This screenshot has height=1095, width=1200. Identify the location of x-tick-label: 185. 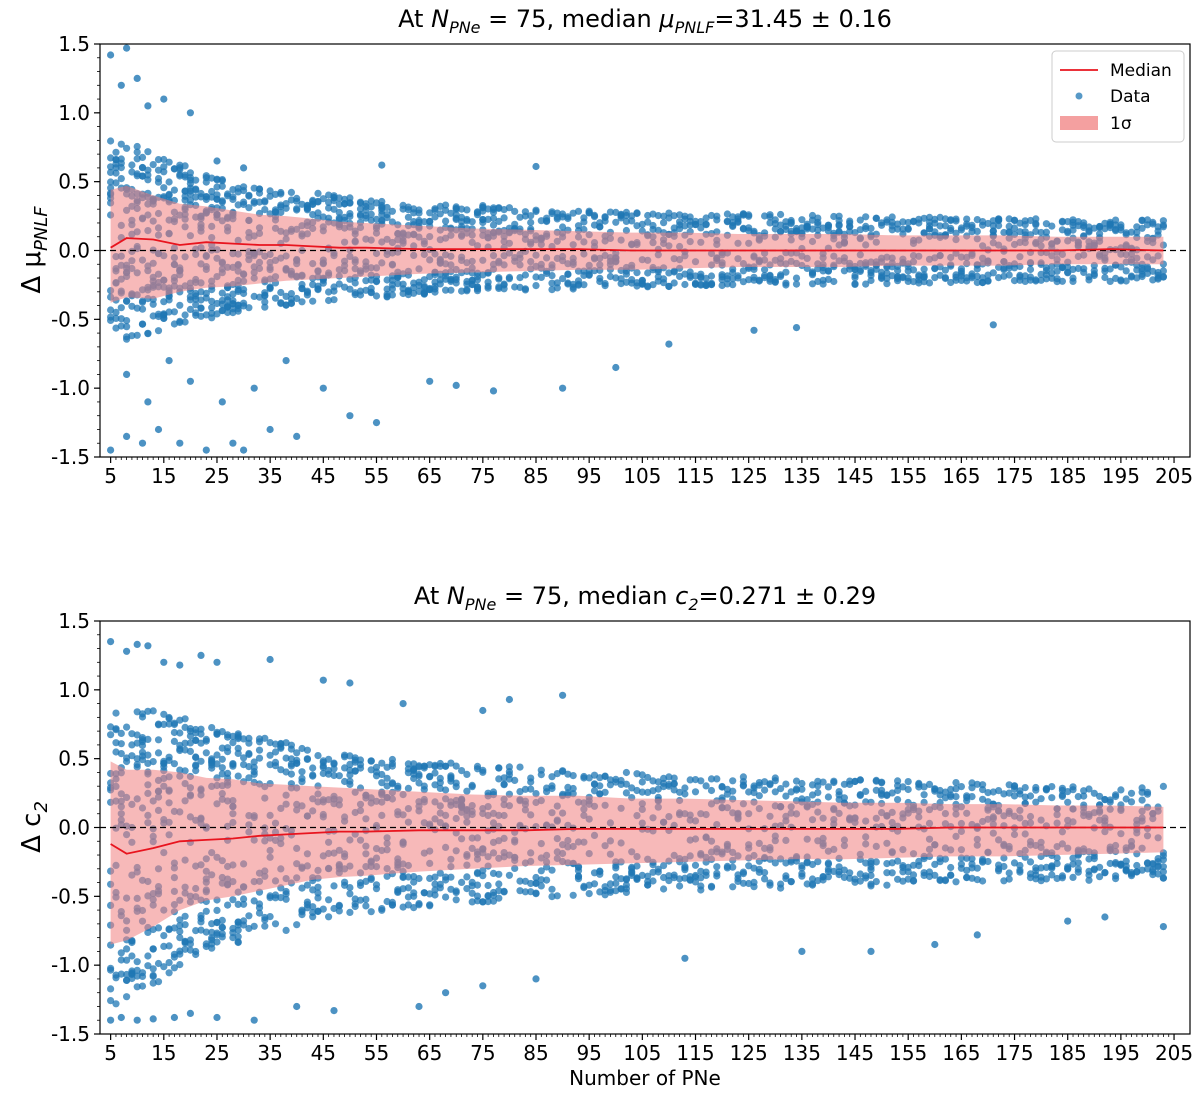
(1068, 1053).